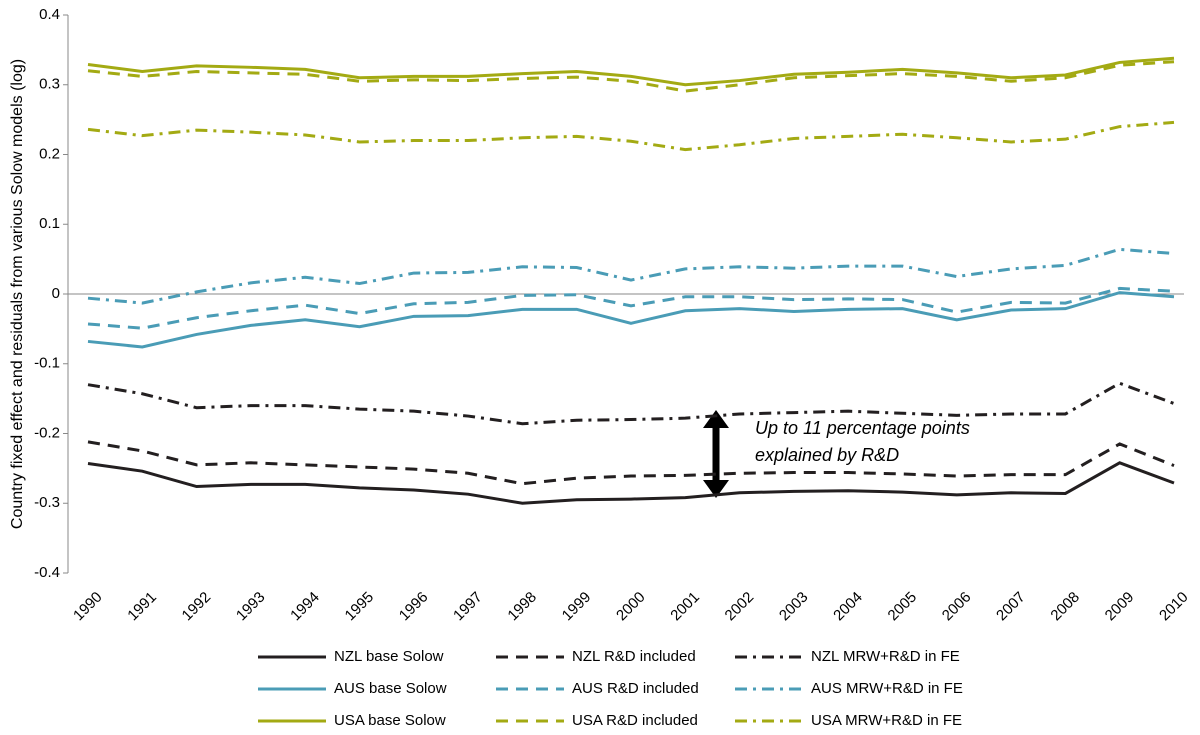 Image resolution: width=1200 pixels, height=735 pixels. What do you see at coordinates (634, 656) in the screenshot?
I see `legend-label: NZL R&D included` at bounding box center [634, 656].